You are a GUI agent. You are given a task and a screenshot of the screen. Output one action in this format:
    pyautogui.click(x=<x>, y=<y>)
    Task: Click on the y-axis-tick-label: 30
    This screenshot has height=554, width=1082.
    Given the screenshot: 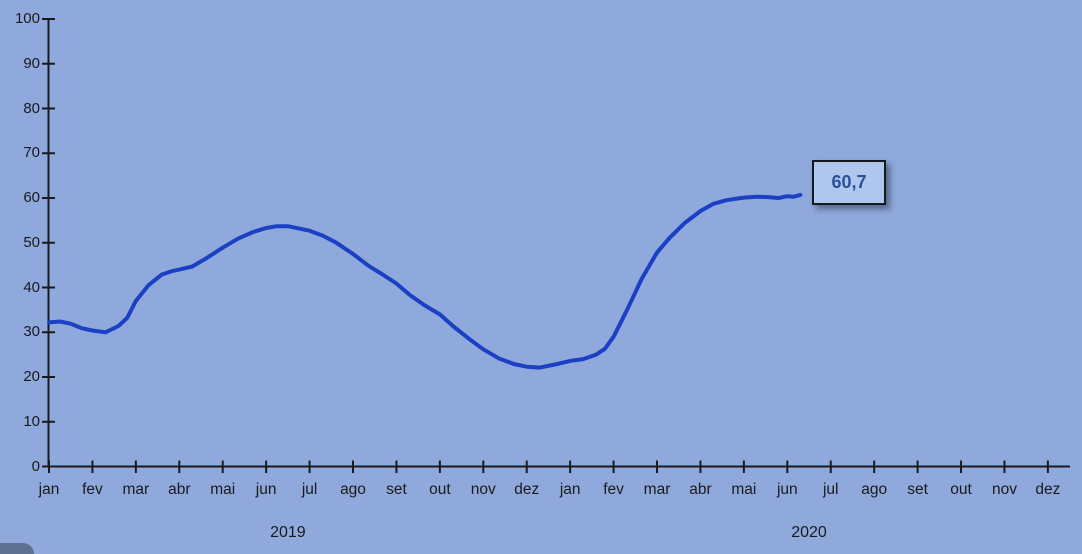 What is the action you would take?
    pyautogui.click(x=31, y=332)
    